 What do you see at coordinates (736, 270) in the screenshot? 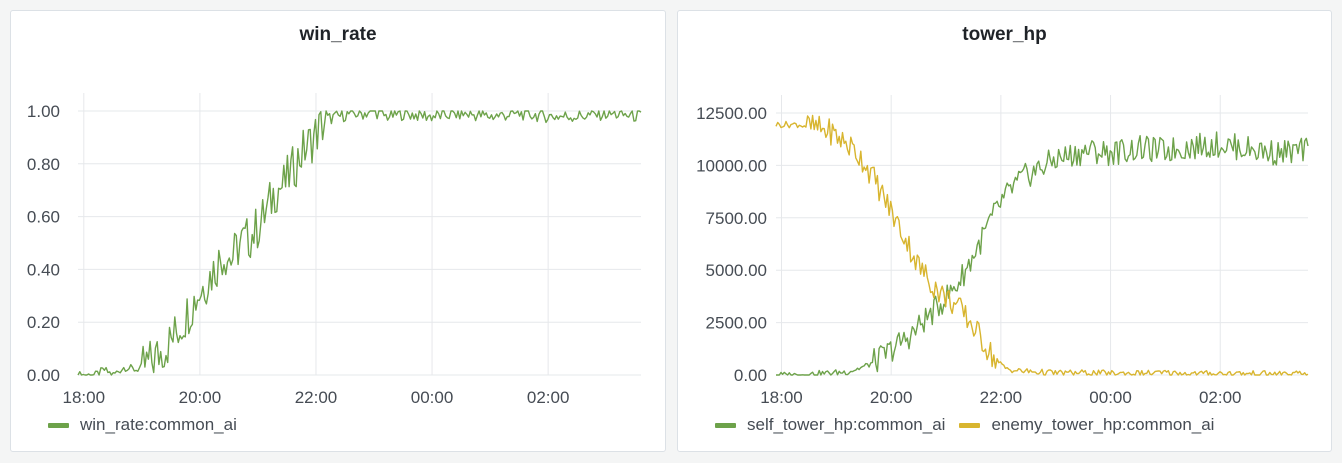
I see `y-tick-label: 5000.00` at bounding box center [736, 270].